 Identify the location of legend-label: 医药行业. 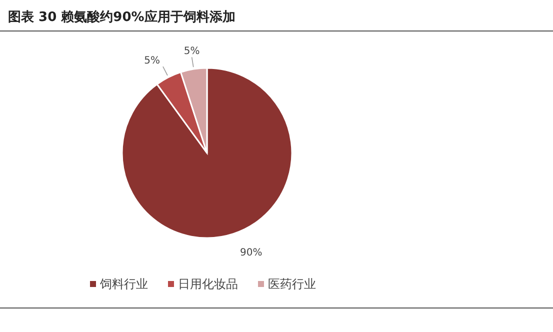
(292, 284).